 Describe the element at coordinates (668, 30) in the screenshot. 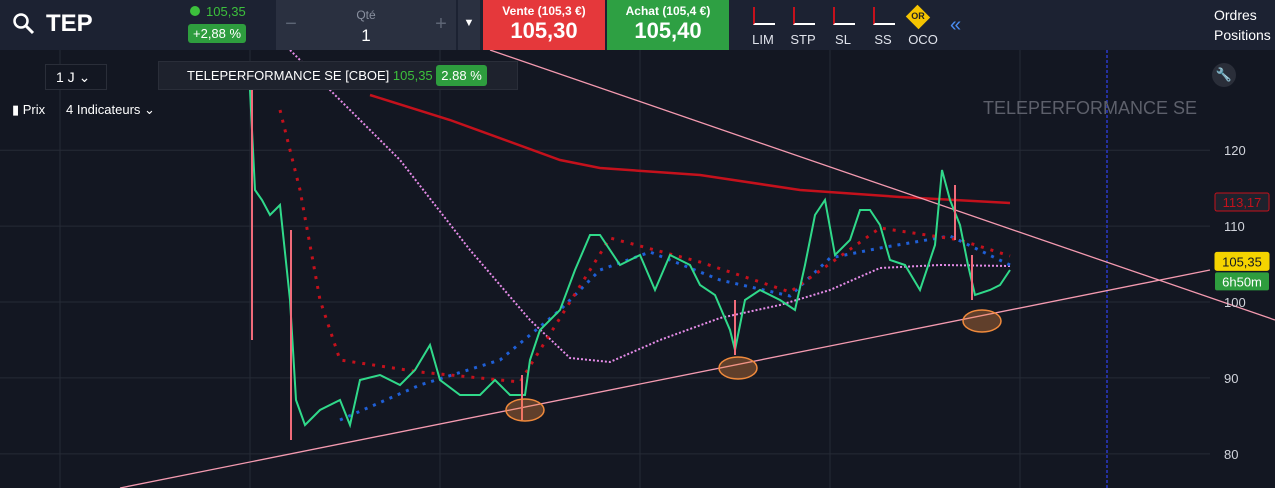

I see `buy-price: 105,40` at that location.